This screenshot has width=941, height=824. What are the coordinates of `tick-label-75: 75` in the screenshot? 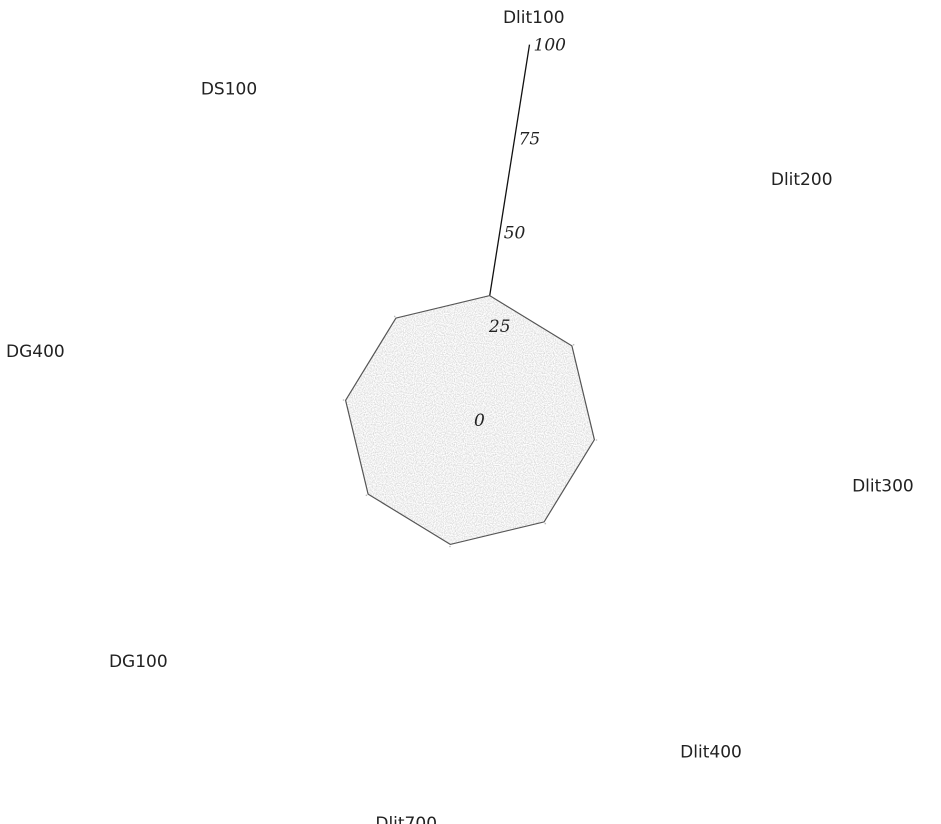 It's located at (530, 139).